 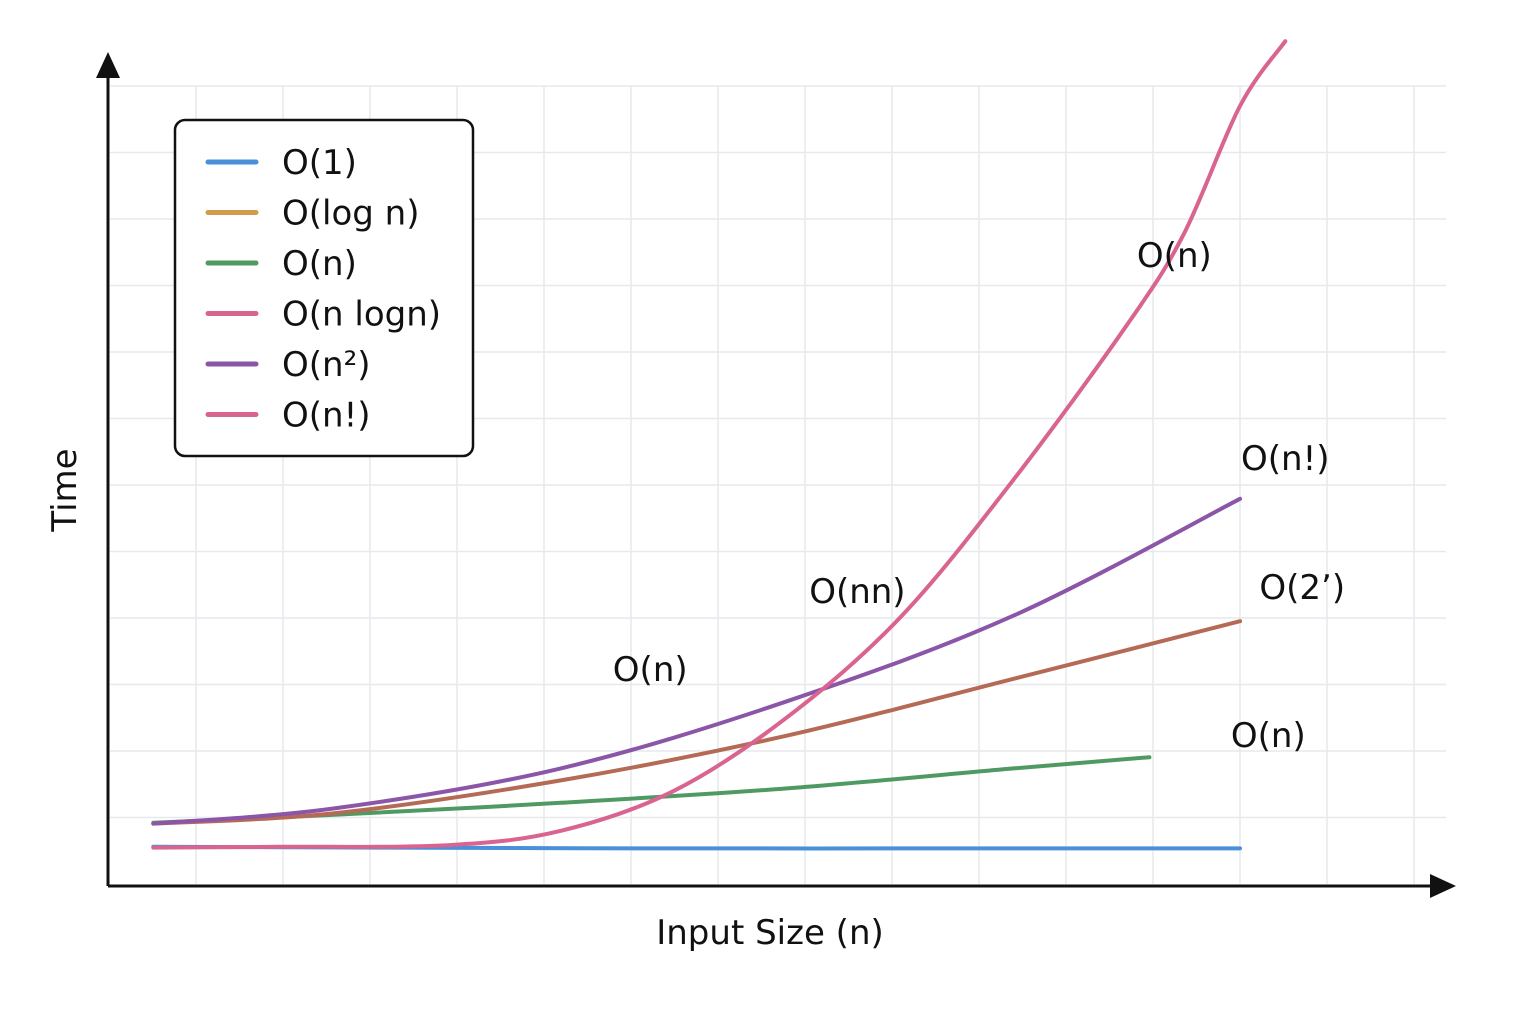 I want to click on curve-label-2: O(n), so click(x=1174, y=256).